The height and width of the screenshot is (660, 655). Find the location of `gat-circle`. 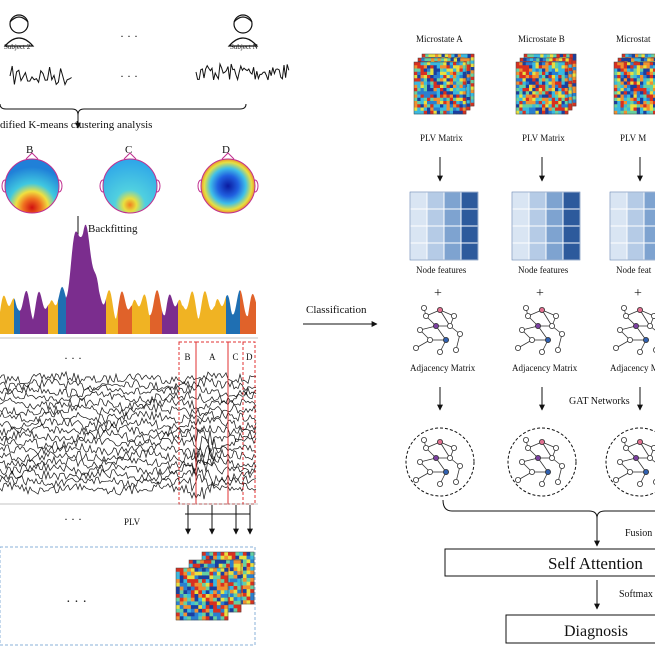

gat-circle is located at coordinates (630, 462).